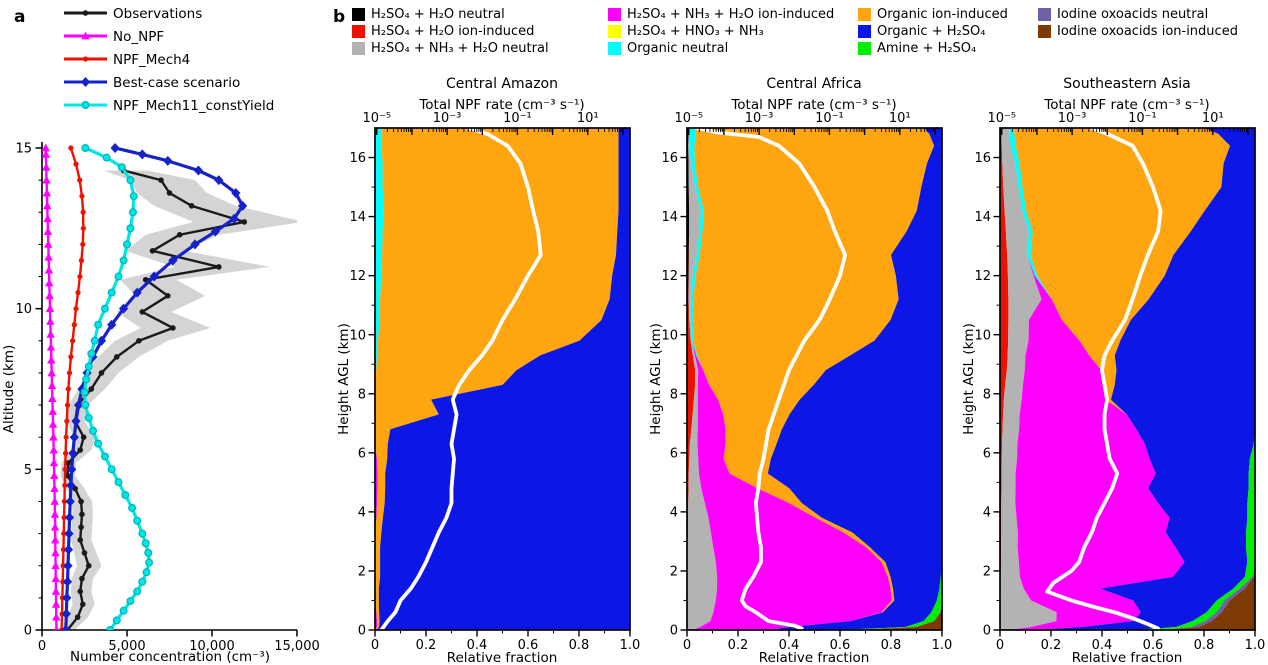 The image size is (1268, 665). What do you see at coordinates (813, 84) in the screenshot?
I see `chart-title: Central Africa` at bounding box center [813, 84].